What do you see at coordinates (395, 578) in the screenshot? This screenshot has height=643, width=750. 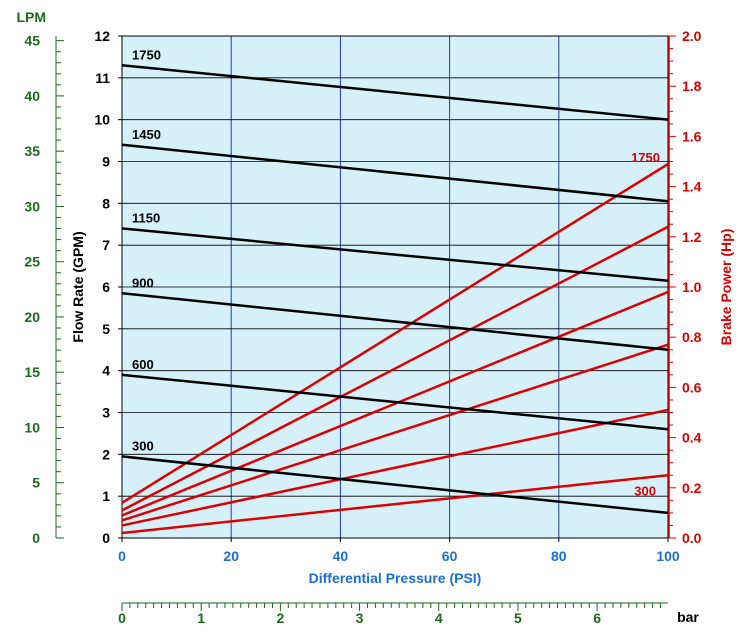 I see `x-label: Differential Pressure (PSI)` at bounding box center [395, 578].